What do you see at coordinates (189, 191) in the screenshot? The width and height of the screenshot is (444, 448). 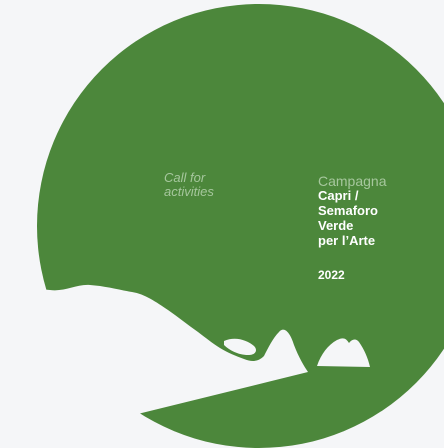 I see `call-line-2: activities` at bounding box center [189, 191].